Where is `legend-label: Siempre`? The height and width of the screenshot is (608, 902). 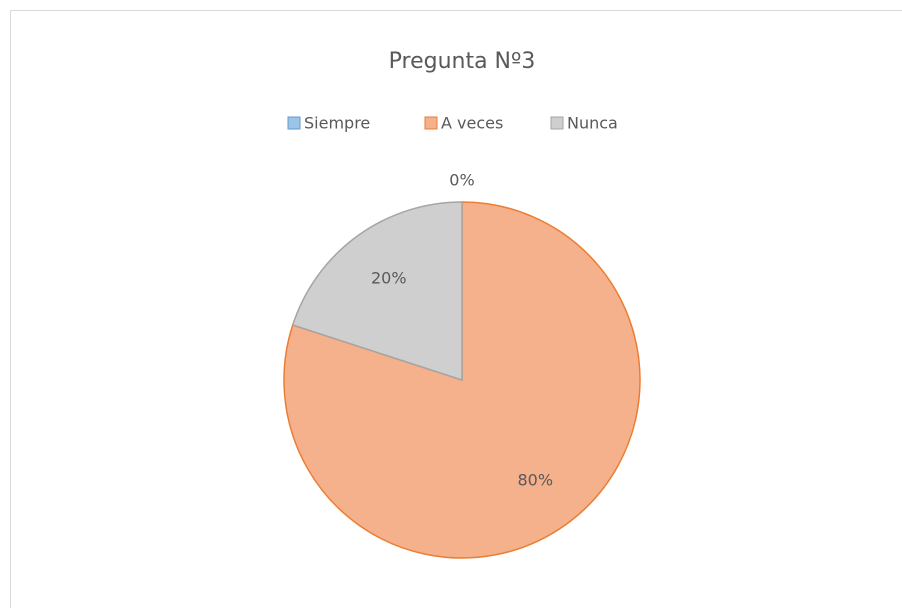 legend-label: Siempre is located at coordinates (337, 123).